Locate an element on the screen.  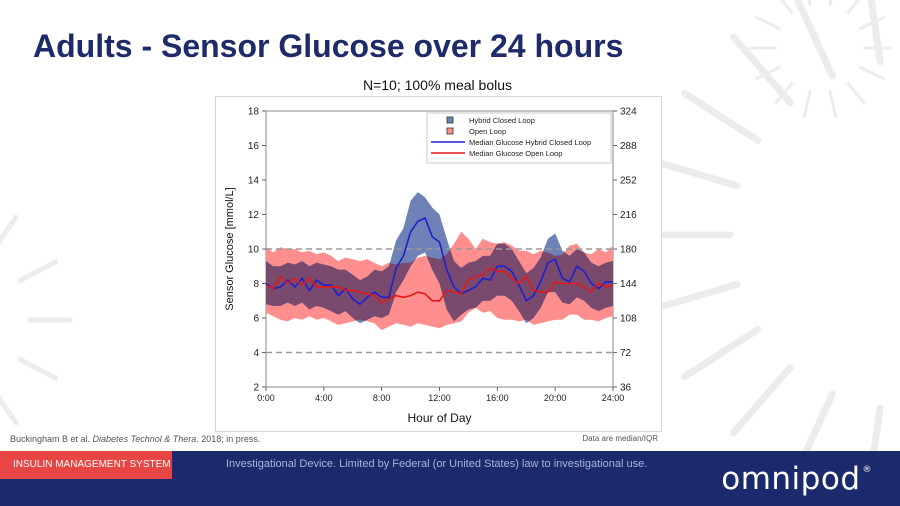
y2-tick-label: 324 is located at coordinates (628, 112).